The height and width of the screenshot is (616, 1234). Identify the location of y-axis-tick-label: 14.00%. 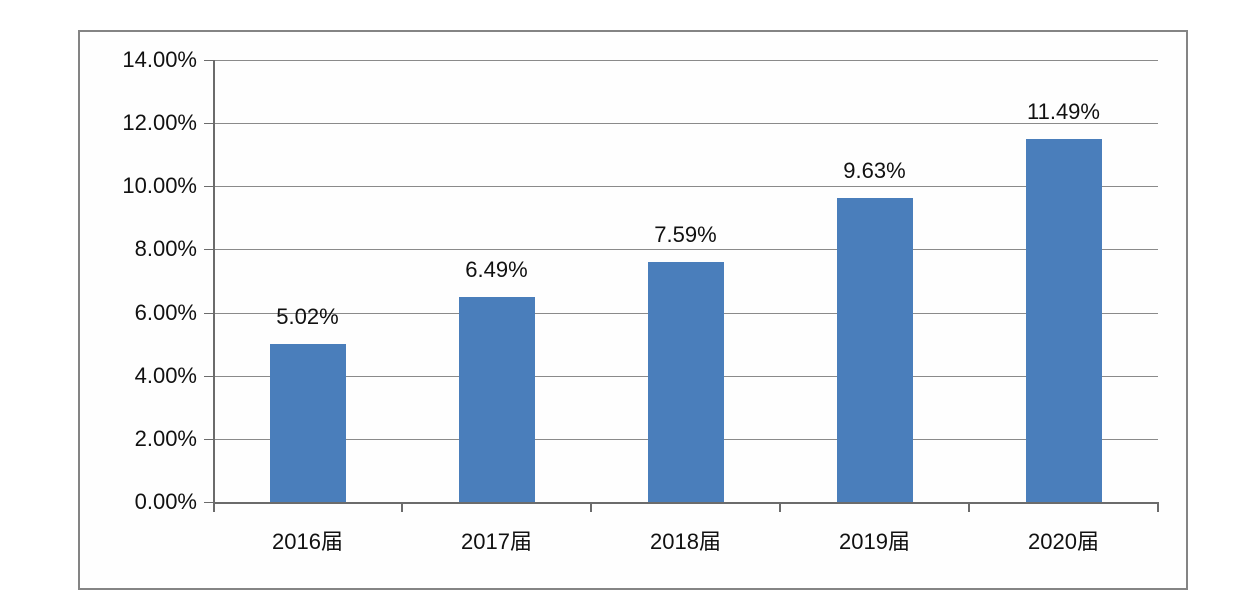
(159, 59).